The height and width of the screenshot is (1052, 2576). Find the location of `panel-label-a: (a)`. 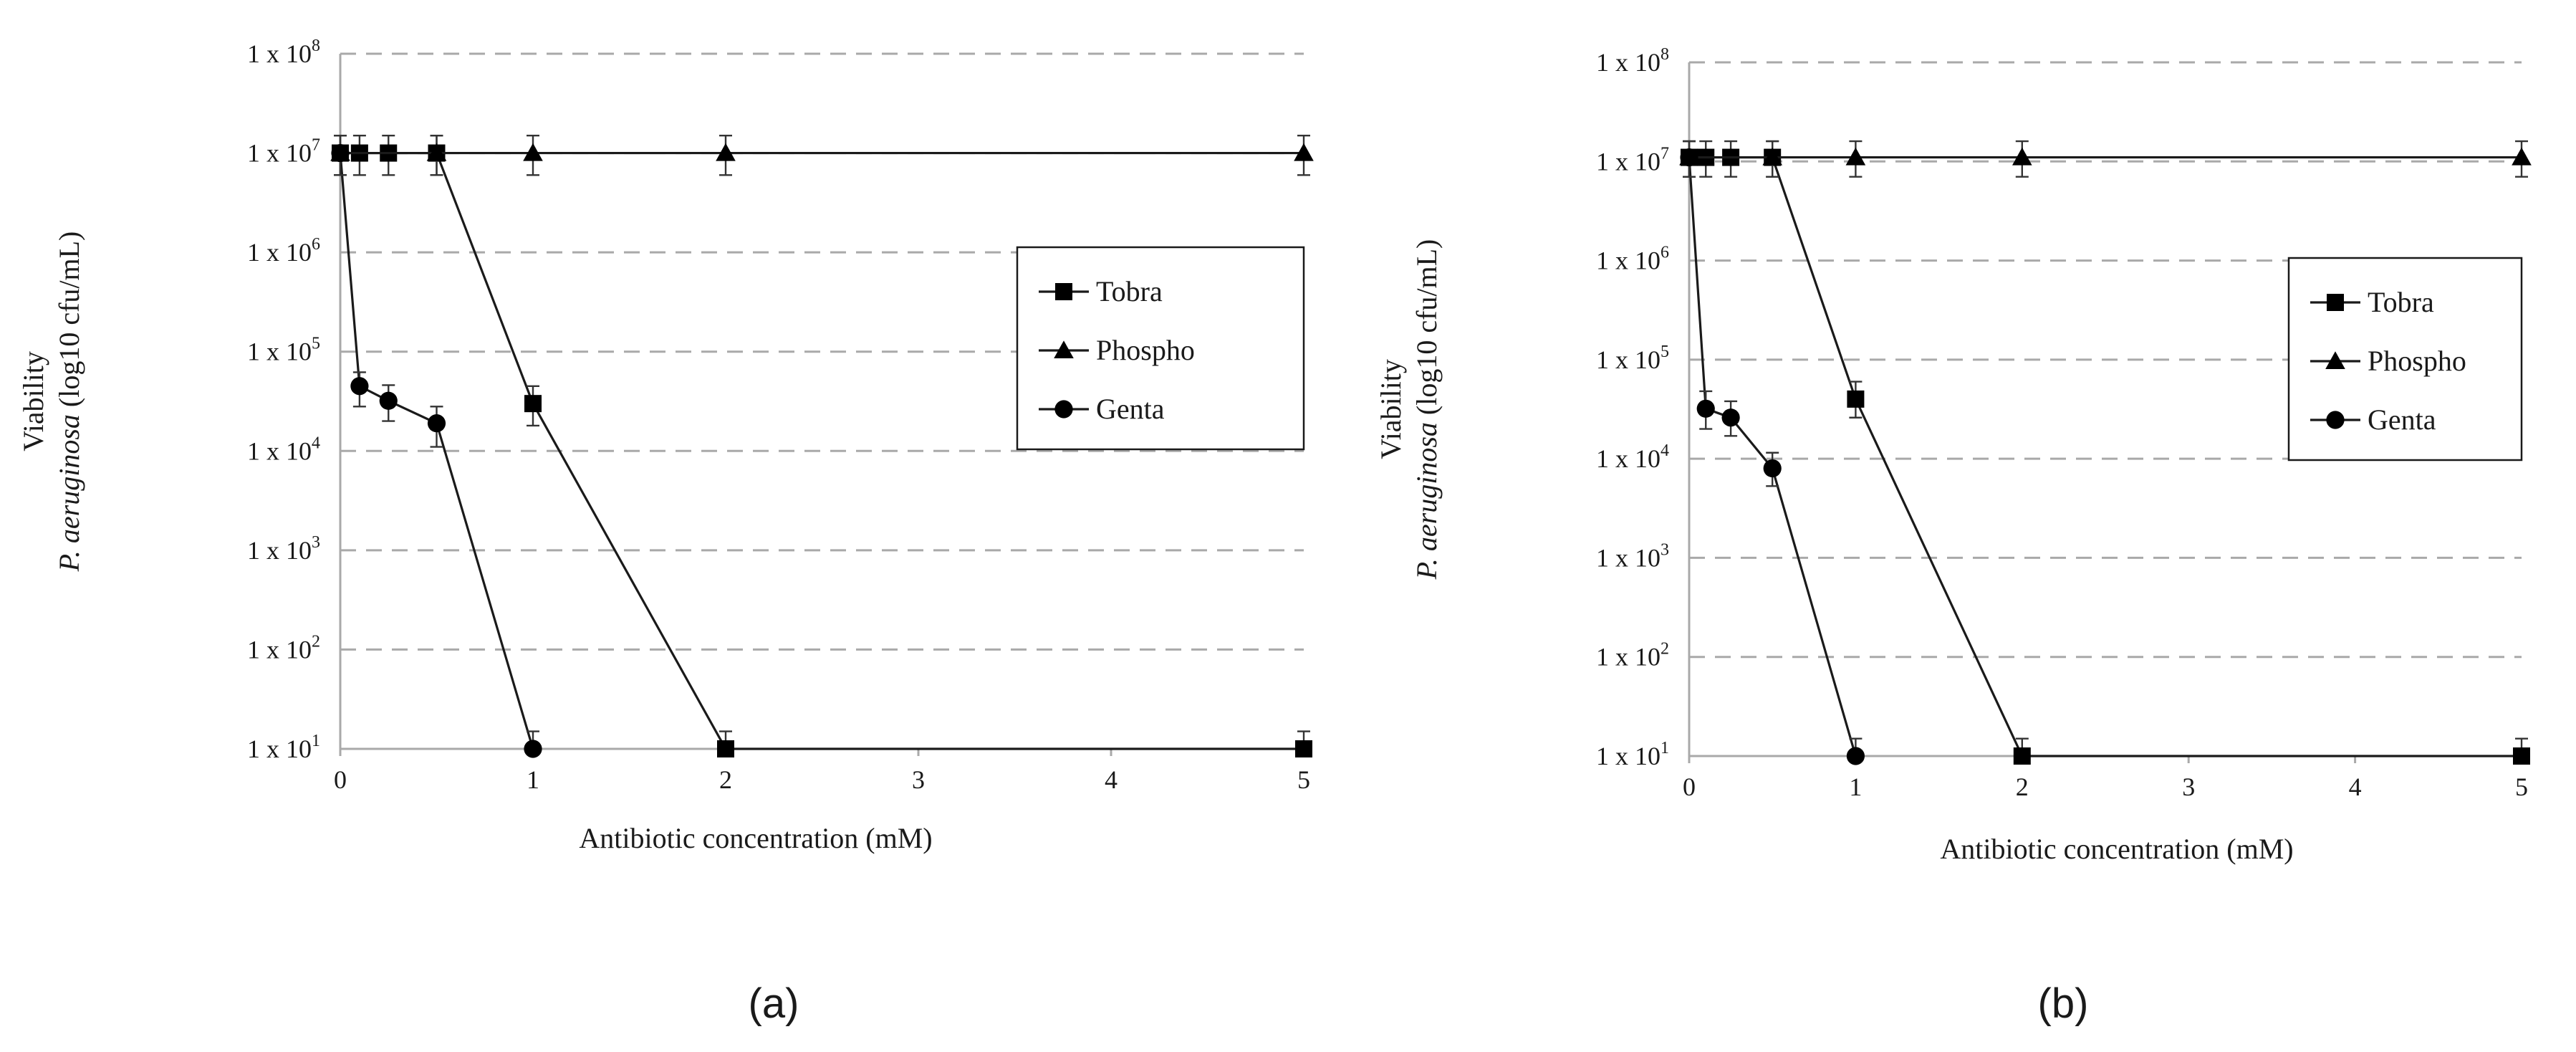

panel-label-a: (a) is located at coordinates (774, 1003).